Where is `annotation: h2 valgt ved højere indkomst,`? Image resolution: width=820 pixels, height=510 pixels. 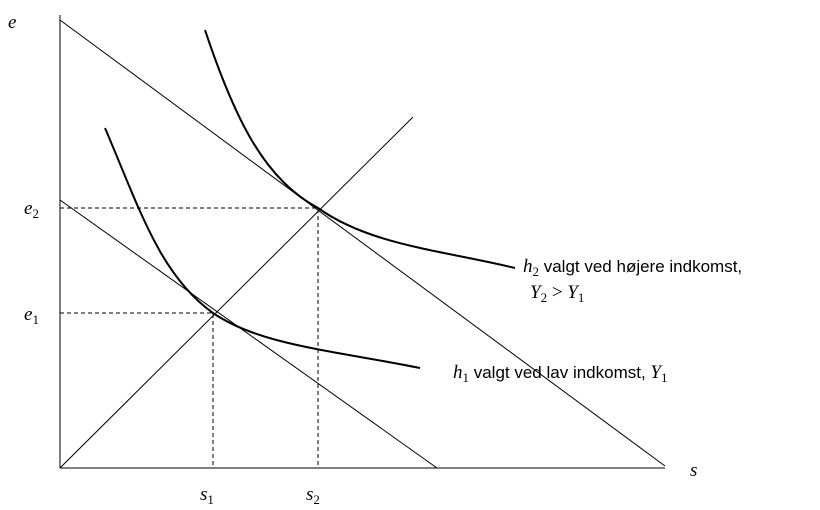 annotation: h2 valgt ved højere indkomst, is located at coordinates (632, 267).